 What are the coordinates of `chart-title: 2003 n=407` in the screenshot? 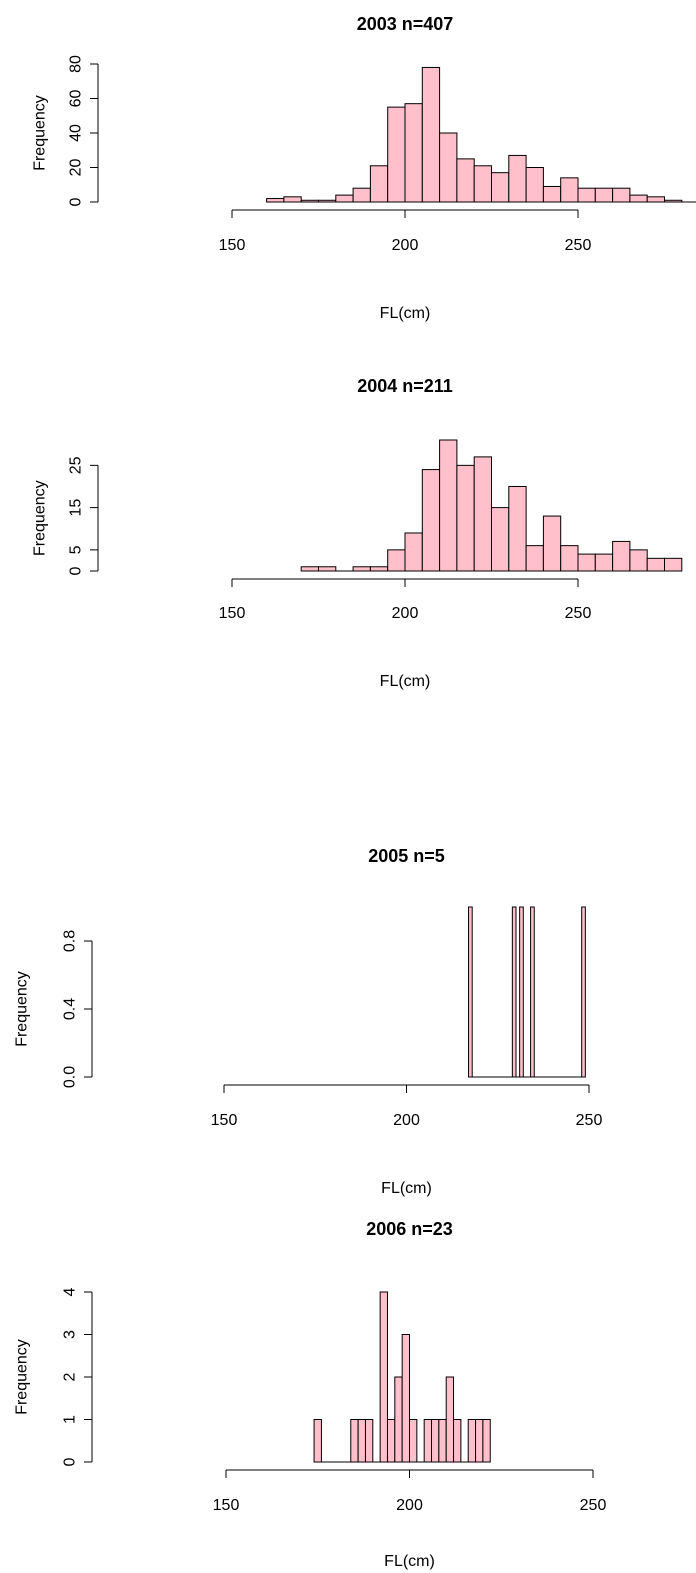 It's located at (405, 24).